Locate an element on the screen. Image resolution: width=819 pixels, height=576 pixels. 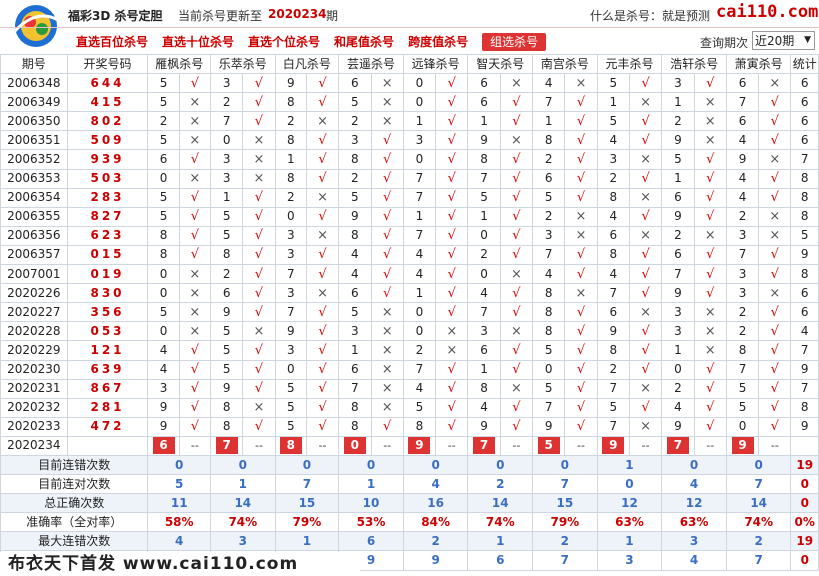
stat-value: 79% is located at coordinates (565, 522).